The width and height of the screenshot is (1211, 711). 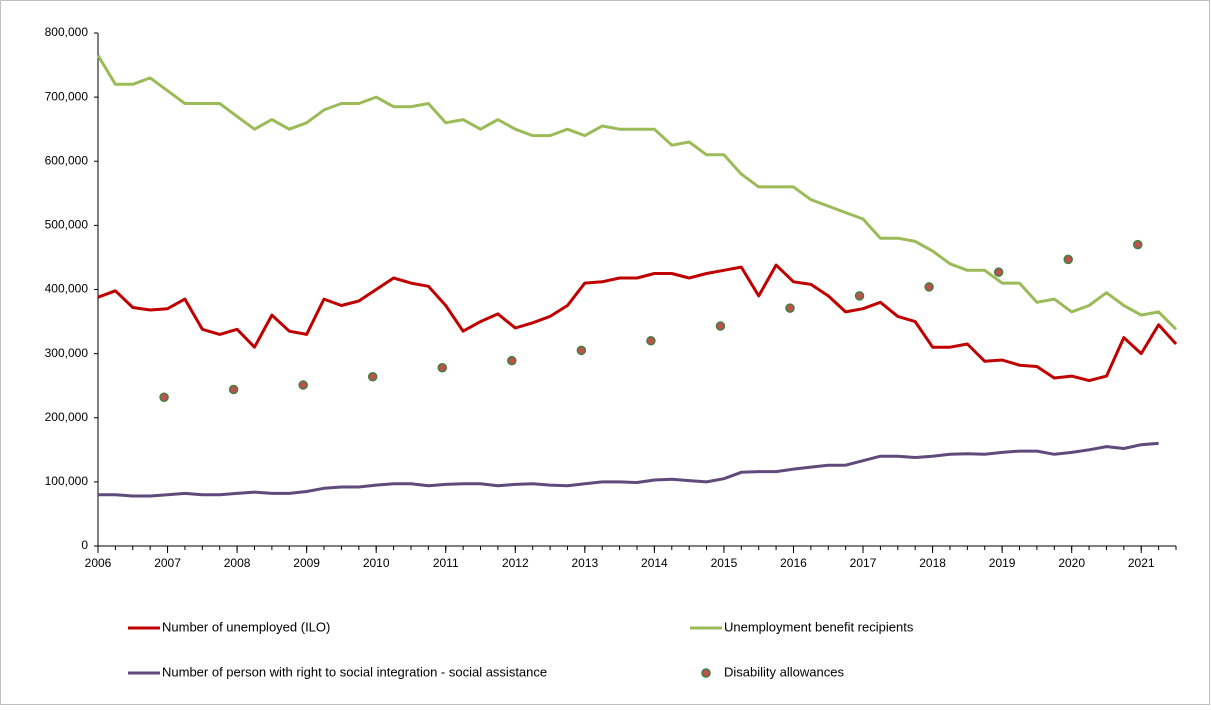 I want to click on legend-marker, so click(x=706, y=673).